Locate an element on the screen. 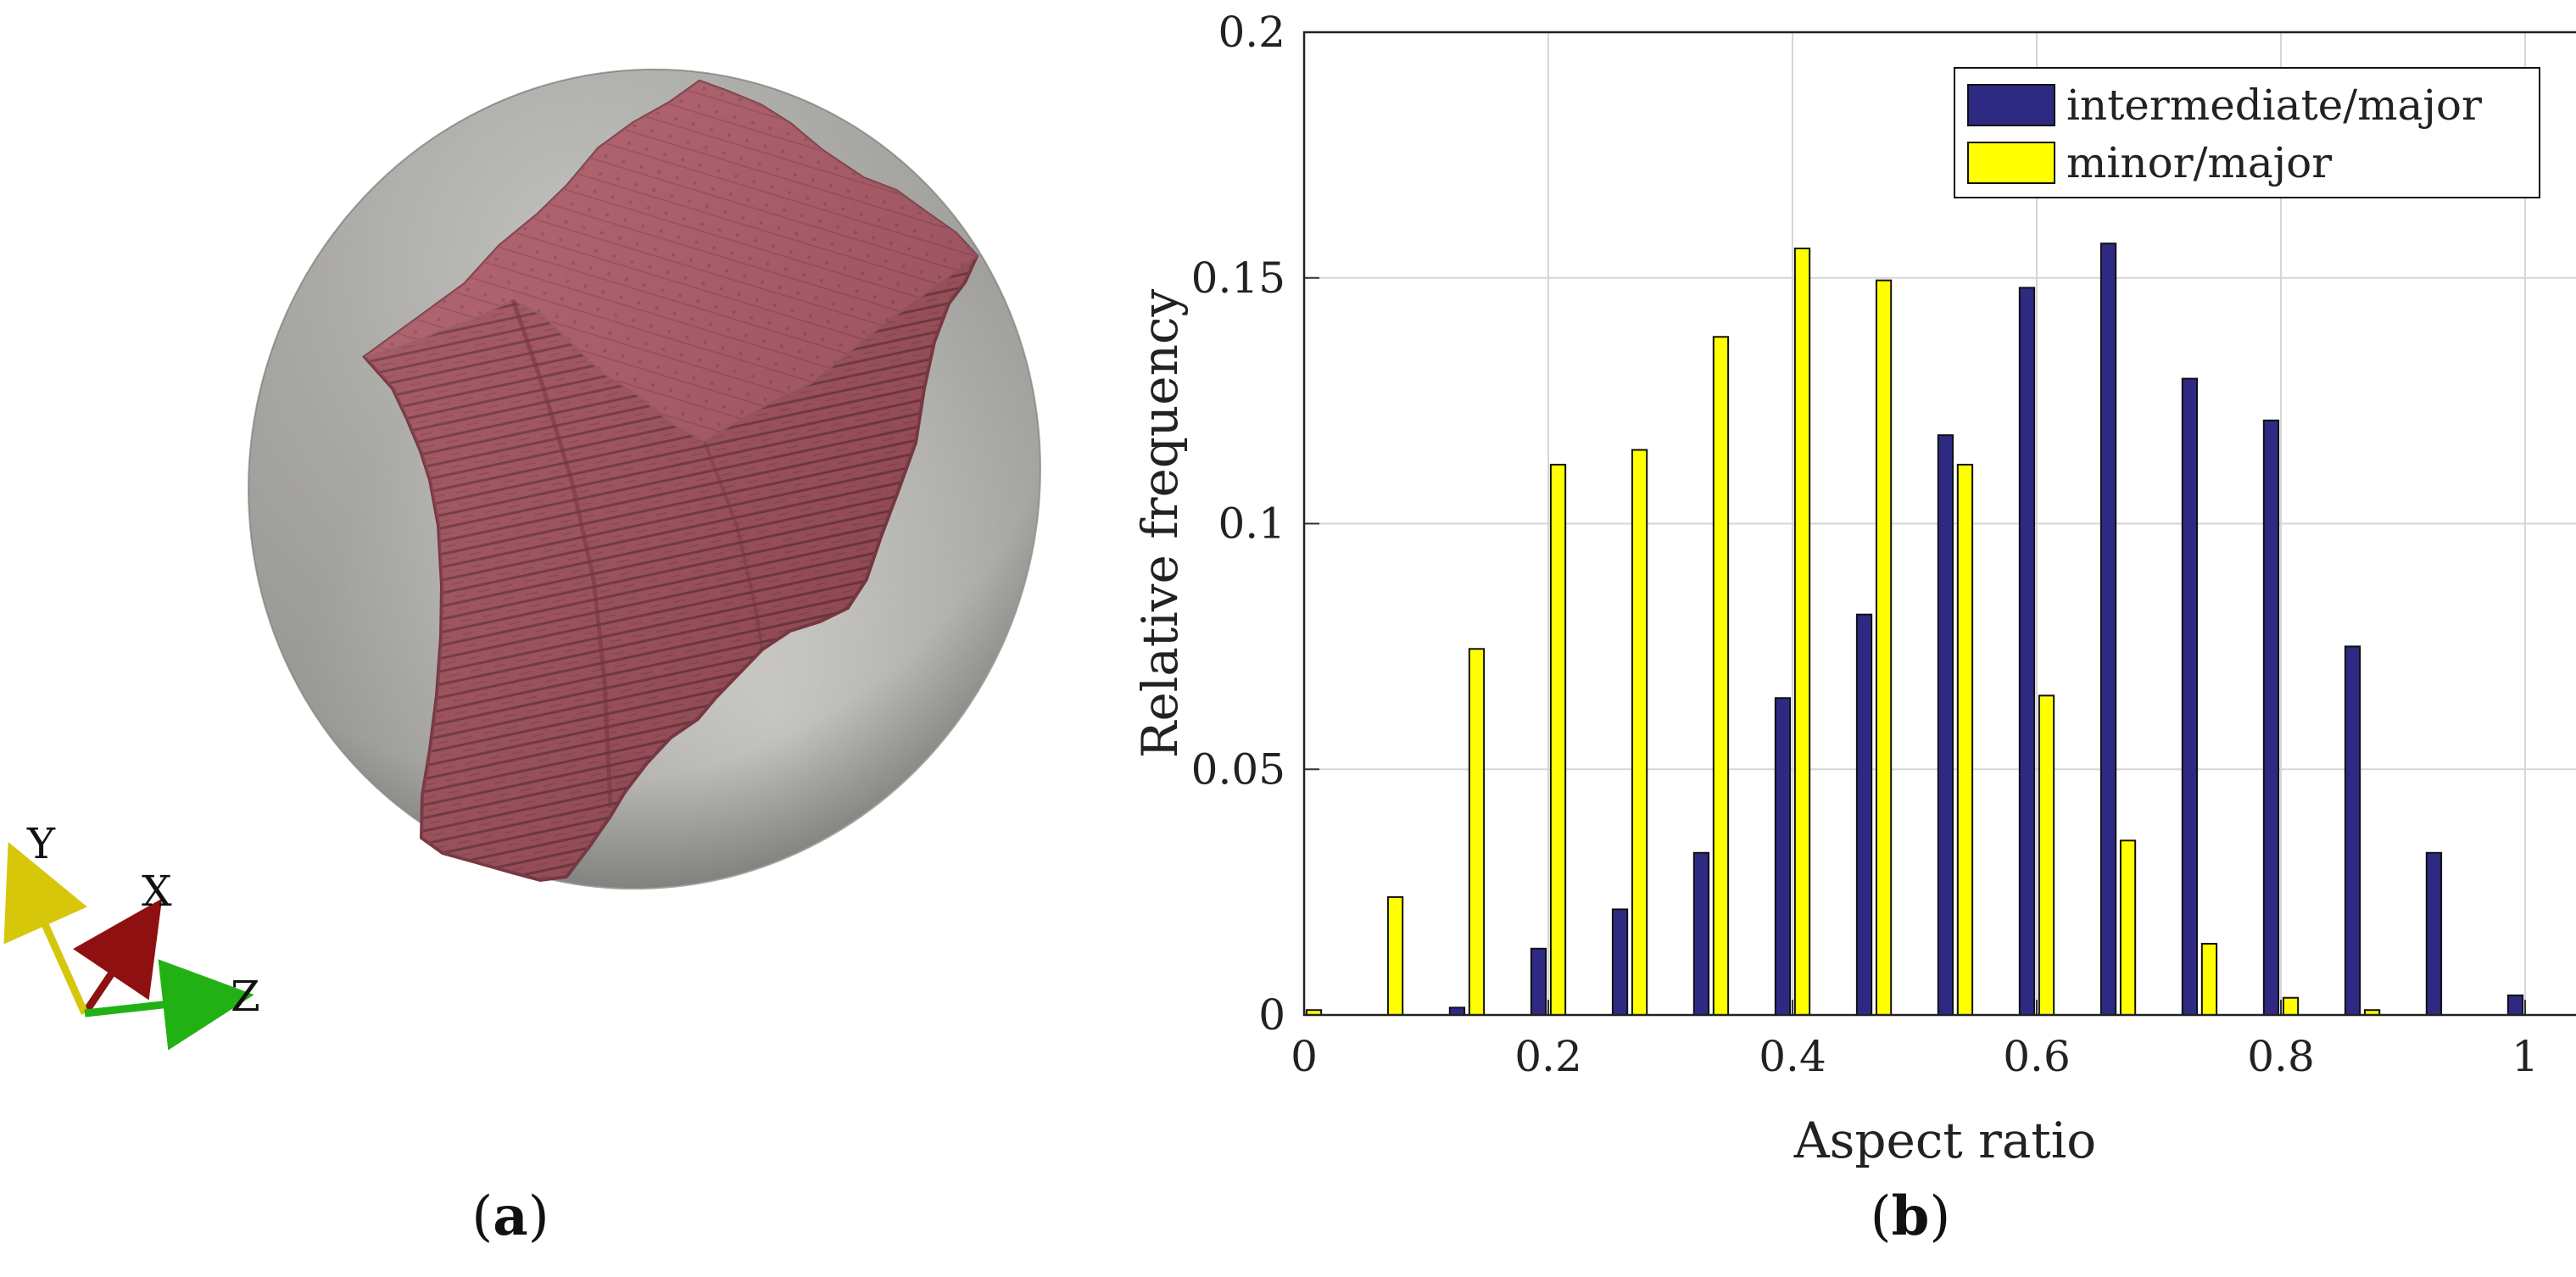 The height and width of the screenshot is (1277, 2576). x-tick-label: 0 is located at coordinates (1304, 1056).